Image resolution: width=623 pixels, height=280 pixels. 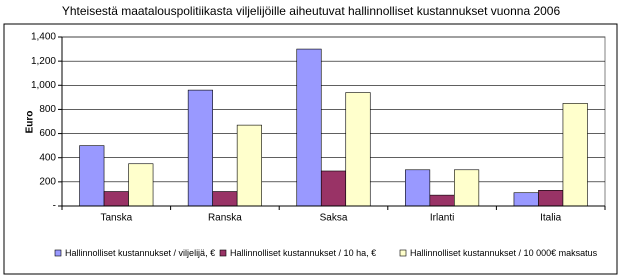 What do you see at coordinates (116, 218) in the screenshot?
I see `x-tick-label: Tanska` at bounding box center [116, 218].